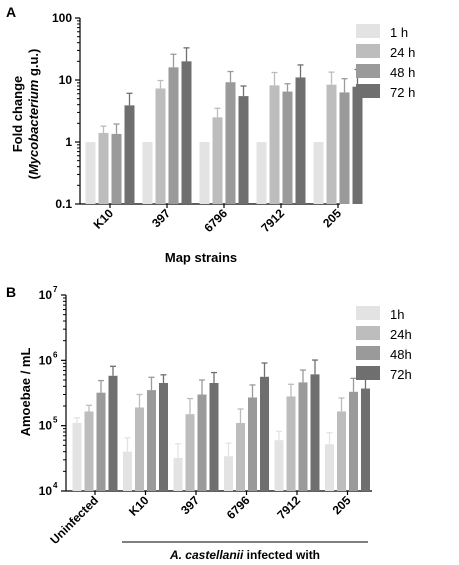 This screenshot has height=565, width=459. I want to click on y-tick-exponent: 5, so click(55, 420).